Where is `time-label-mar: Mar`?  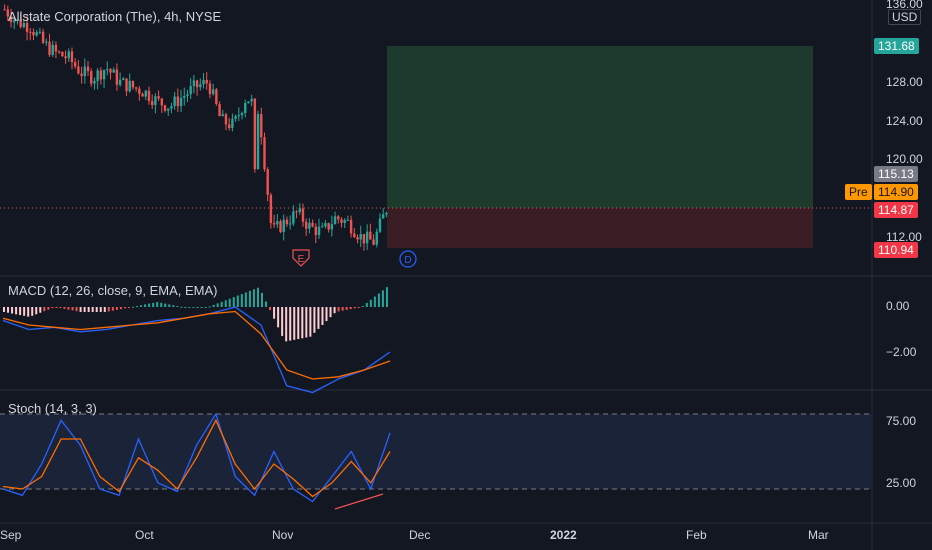
time-label-mar: Mar is located at coordinates (818, 535).